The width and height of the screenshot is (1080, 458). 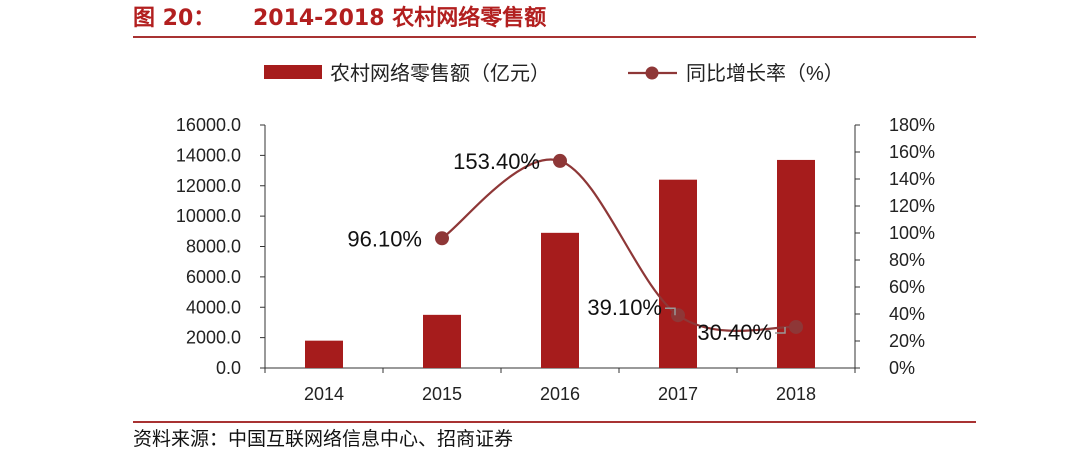 What do you see at coordinates (912, 152) in the screenshot?
I see `y-right-tick-label: 160%` at bounding box center [912, 152].